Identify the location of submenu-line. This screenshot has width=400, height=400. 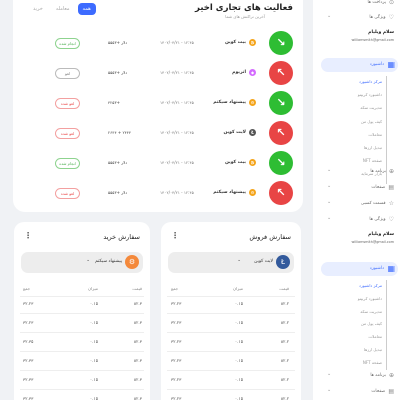
(386, 325).